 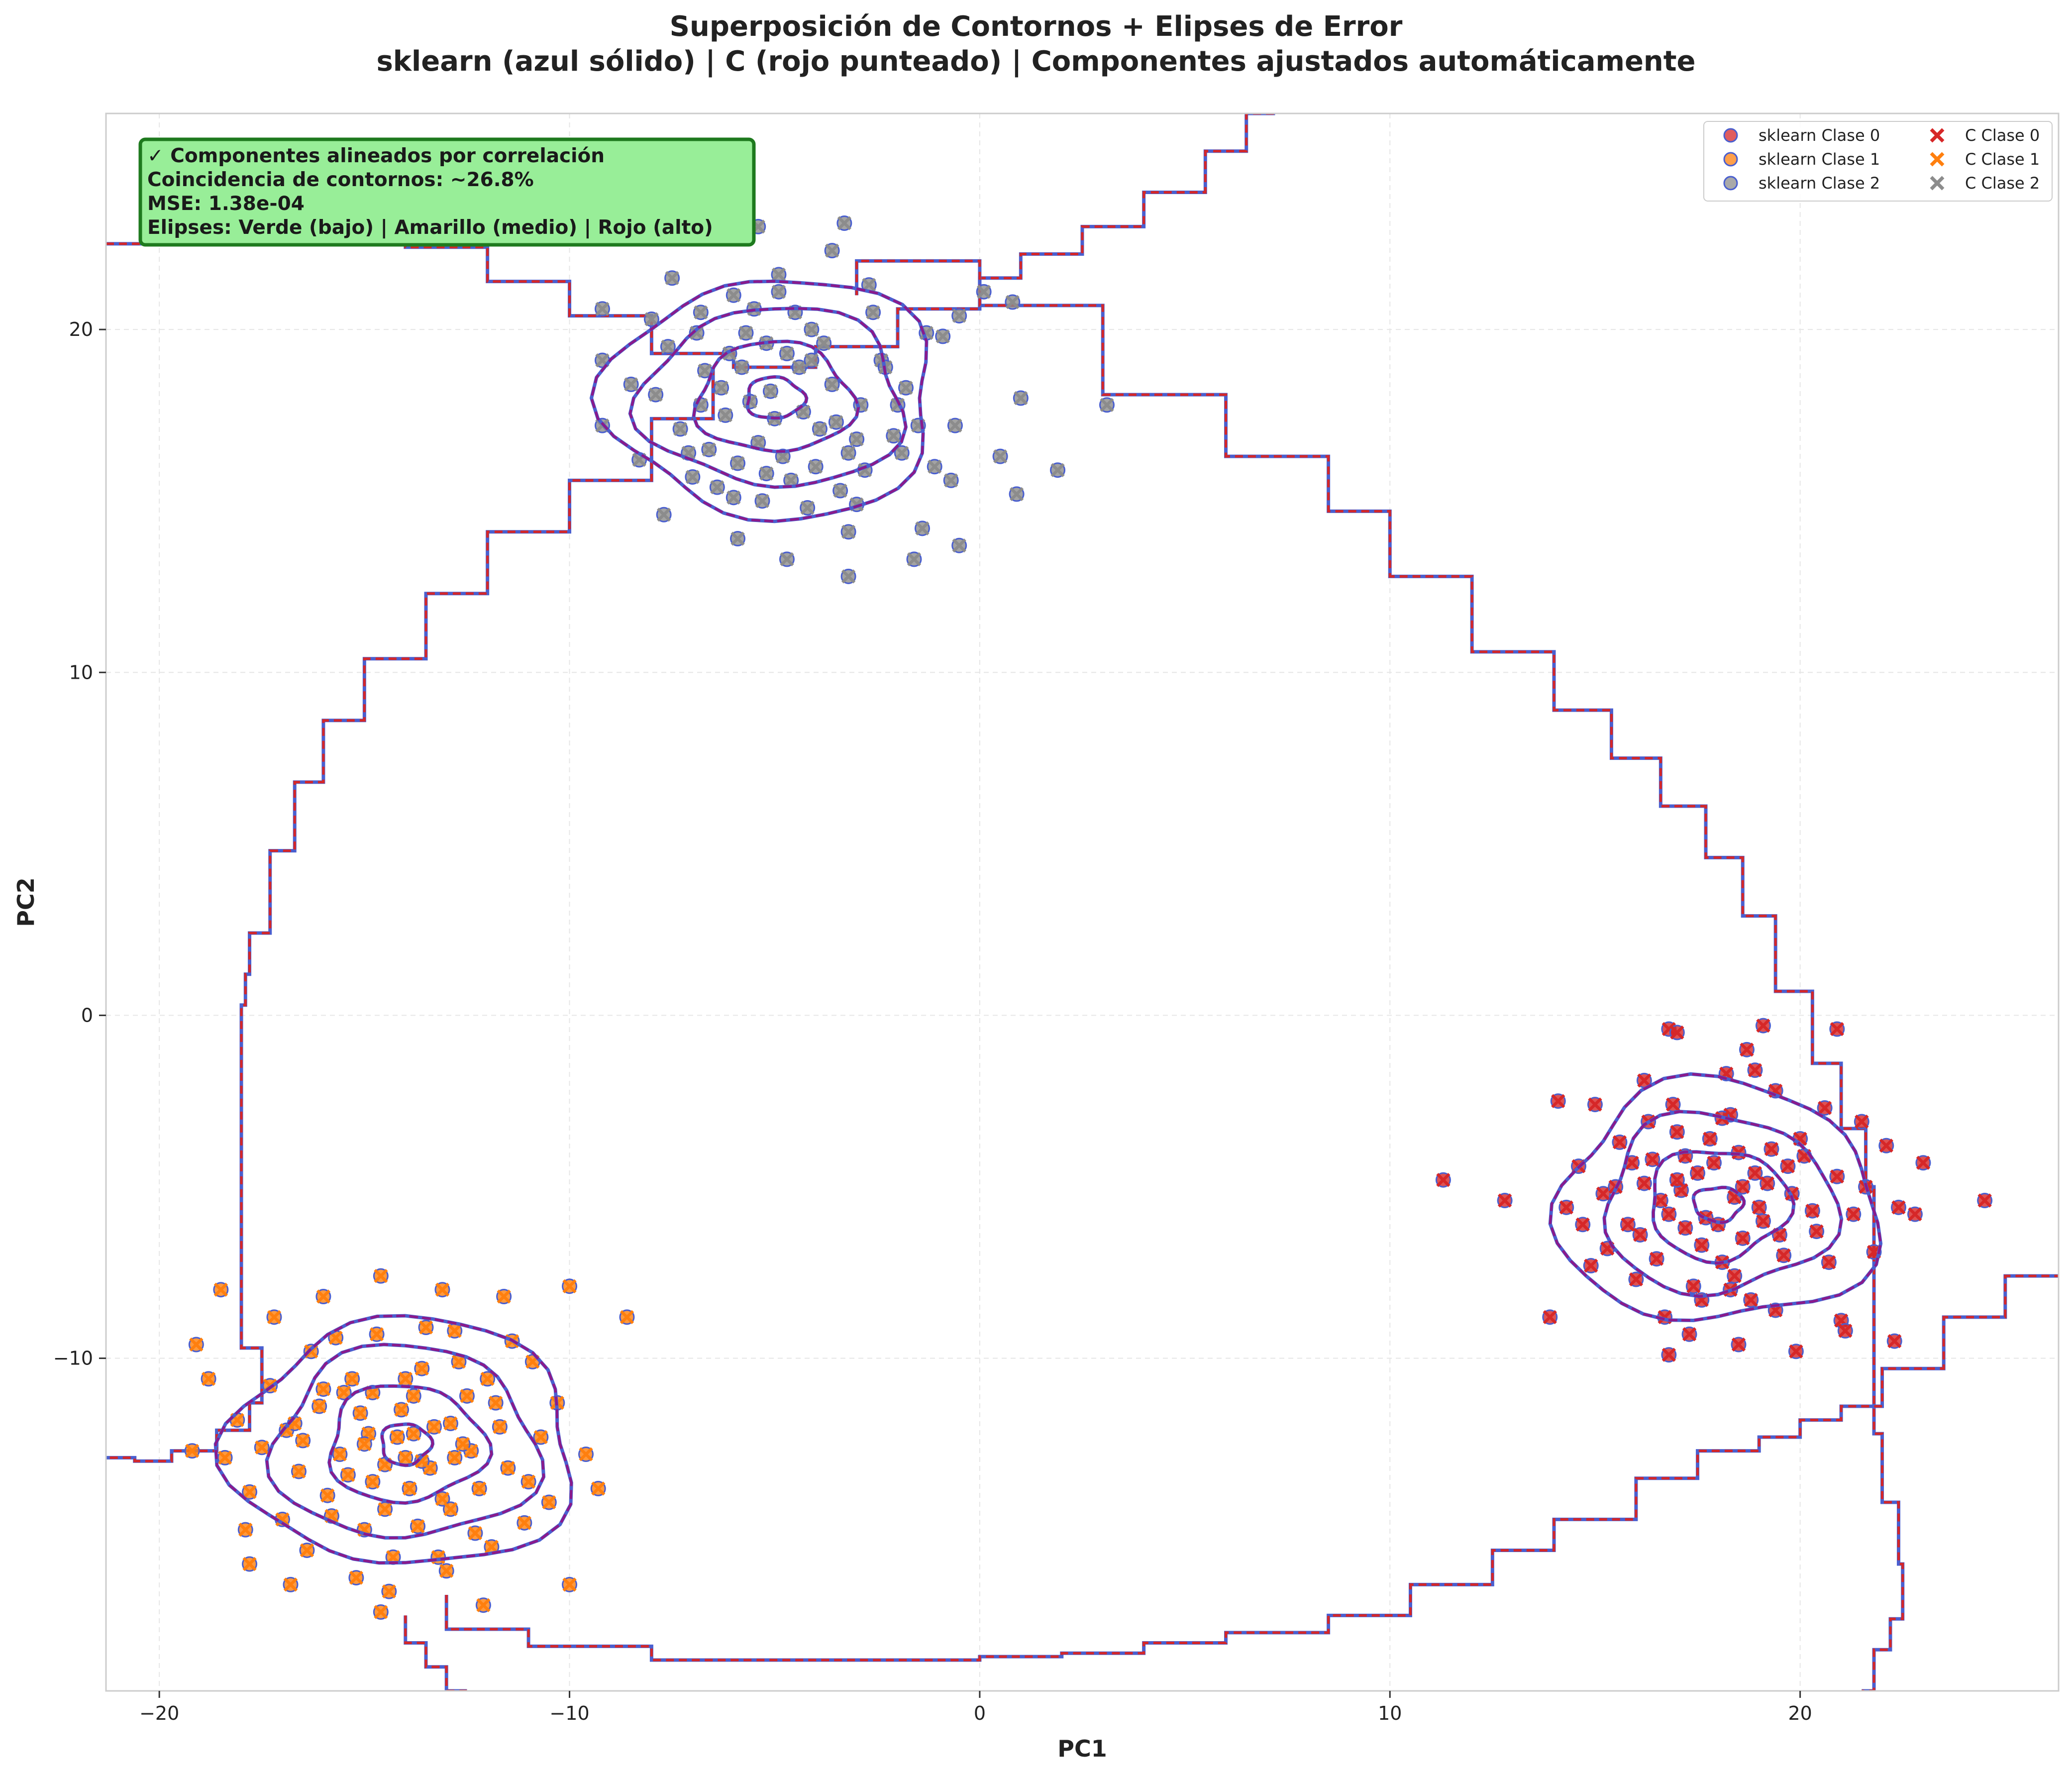 I want to click on annotation-line-3: MSE: 1.38e-04, so click(x=226, y=204).